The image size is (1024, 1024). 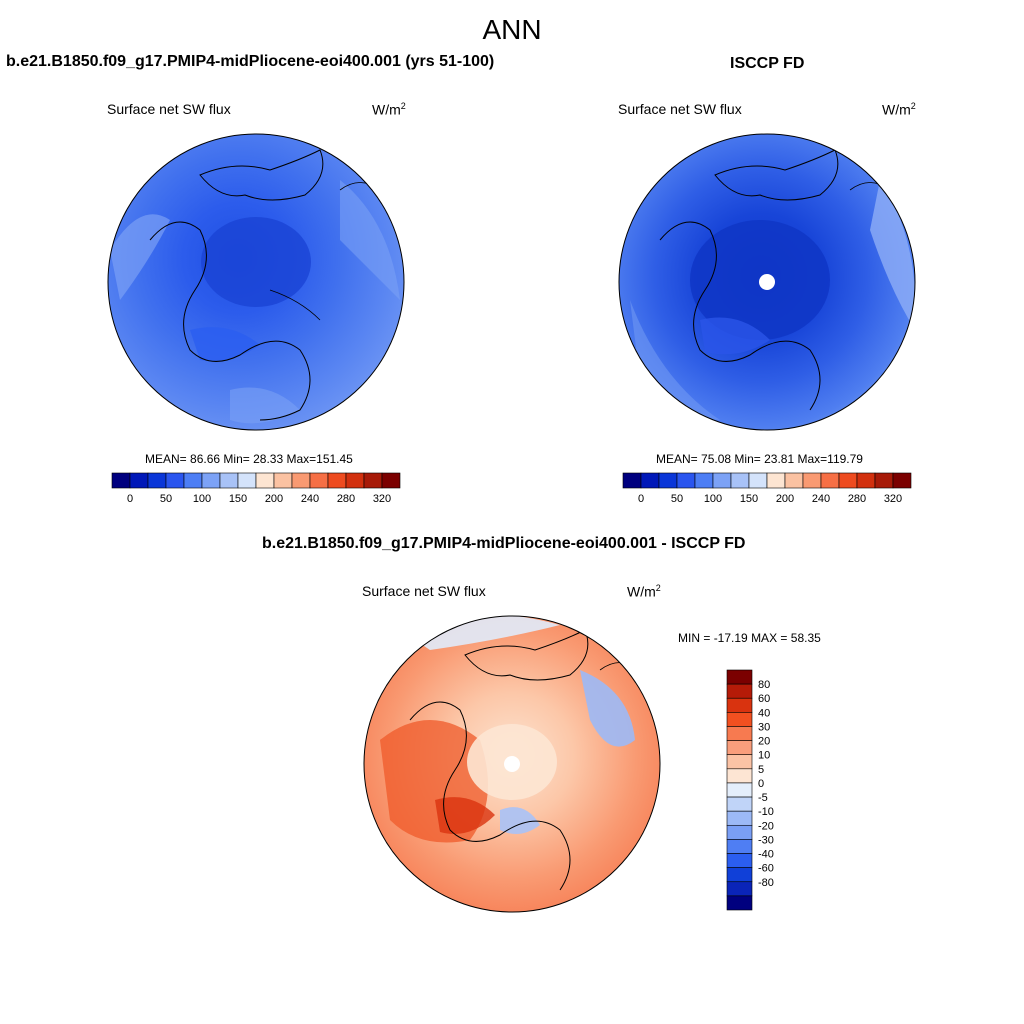 I want to click on panel1-field-core, so click(x=256, y=262).